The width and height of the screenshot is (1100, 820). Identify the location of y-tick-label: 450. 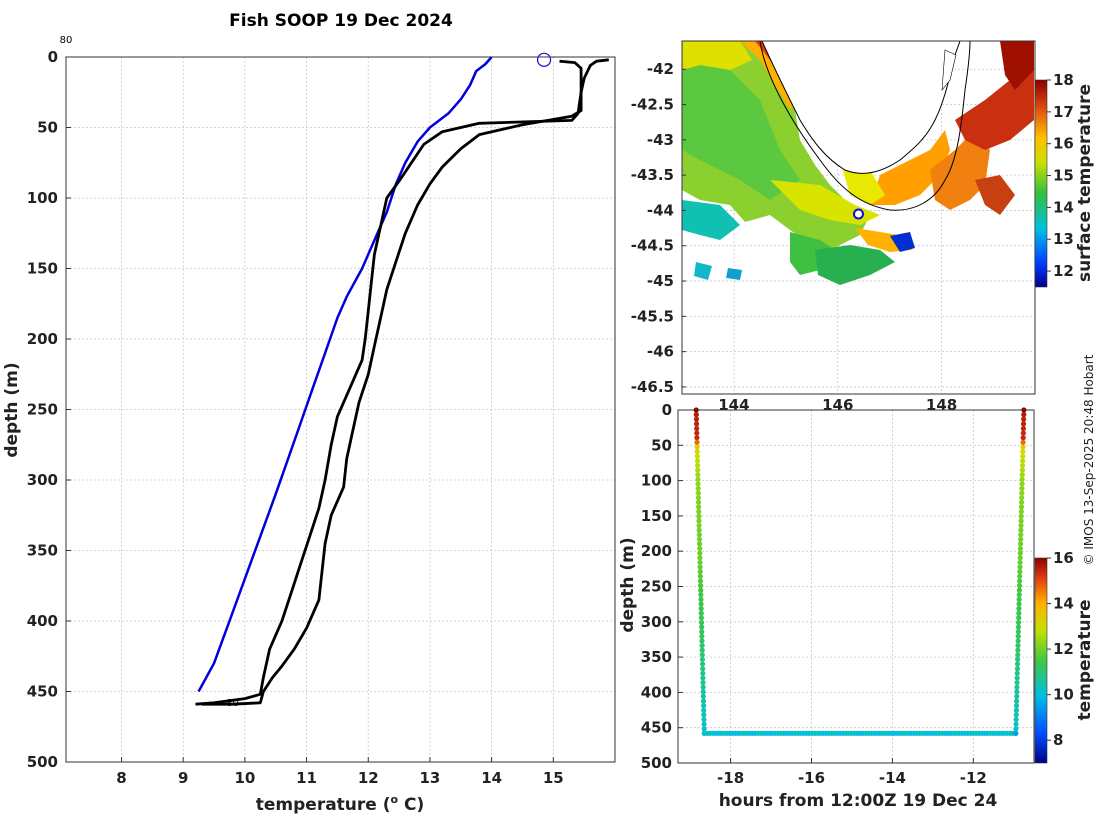
(42, 692).